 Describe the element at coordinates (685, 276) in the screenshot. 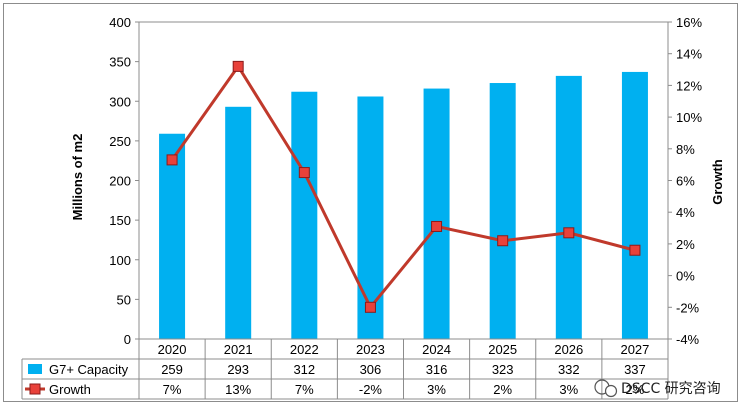

I see `y2-tick-label: 0%` at that location.